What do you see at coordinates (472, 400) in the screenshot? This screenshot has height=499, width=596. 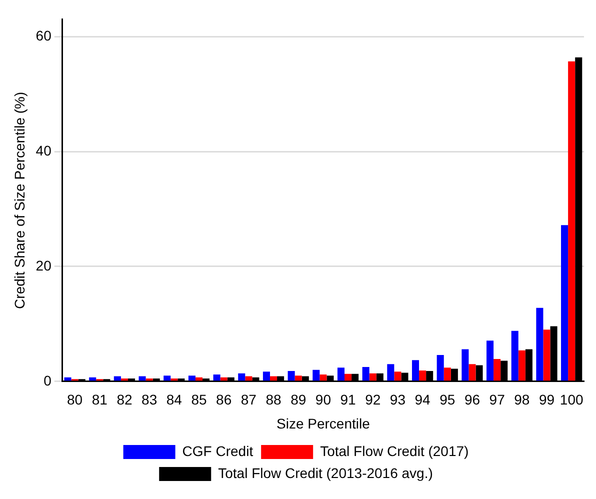 I see `x-tick-label: 96` at bounding box center [472, 400].